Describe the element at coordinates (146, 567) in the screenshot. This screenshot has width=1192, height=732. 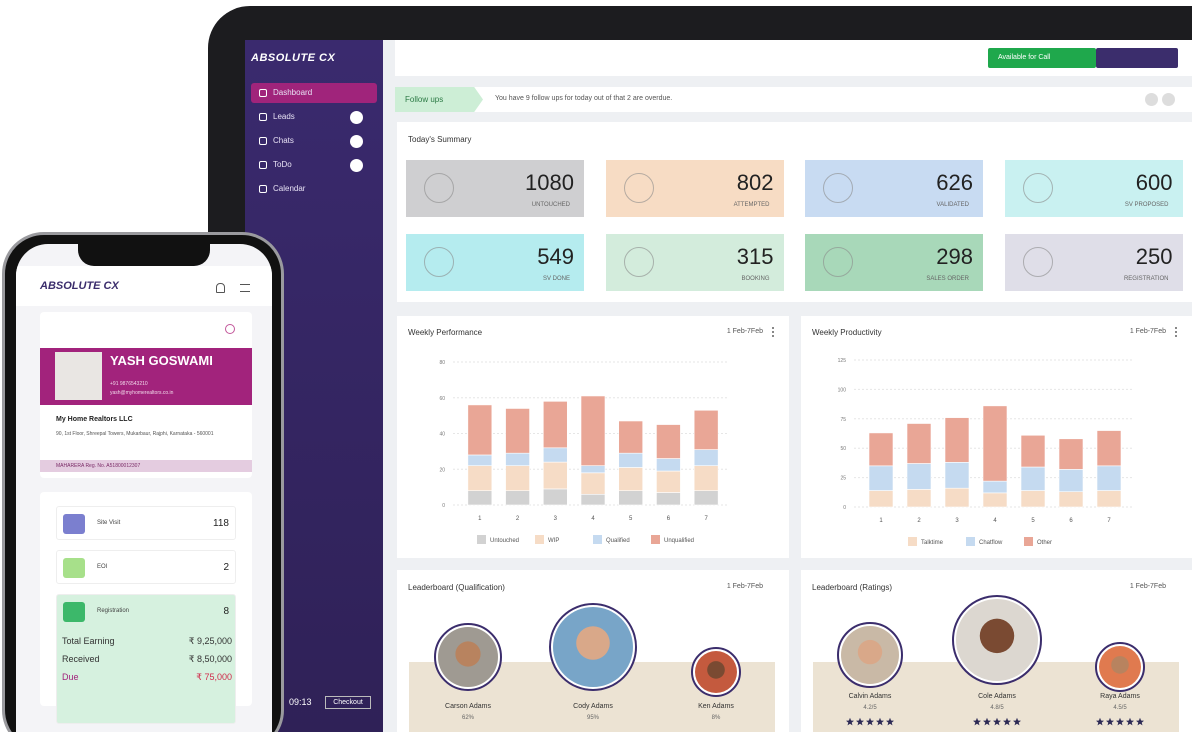
I see `stat-row: EOI 2` at that location.